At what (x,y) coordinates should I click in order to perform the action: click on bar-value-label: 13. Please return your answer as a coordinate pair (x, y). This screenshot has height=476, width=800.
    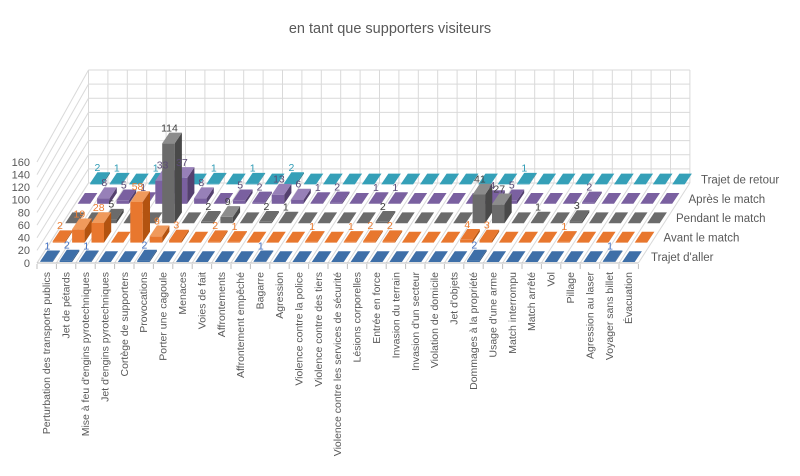
    Looking at the image, I should click on (279, 180).